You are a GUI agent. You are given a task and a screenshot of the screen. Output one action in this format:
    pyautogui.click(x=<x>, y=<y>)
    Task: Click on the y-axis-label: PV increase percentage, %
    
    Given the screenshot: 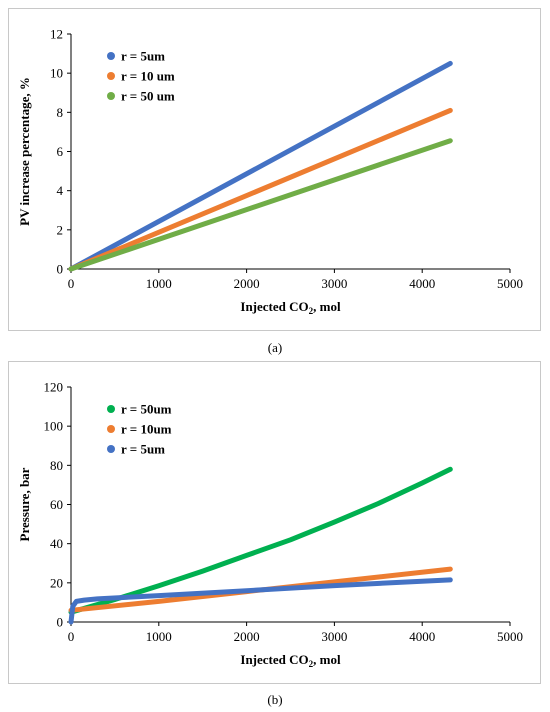 What is the action you would take?
    pyautogui.click(x=24, y=151)
    